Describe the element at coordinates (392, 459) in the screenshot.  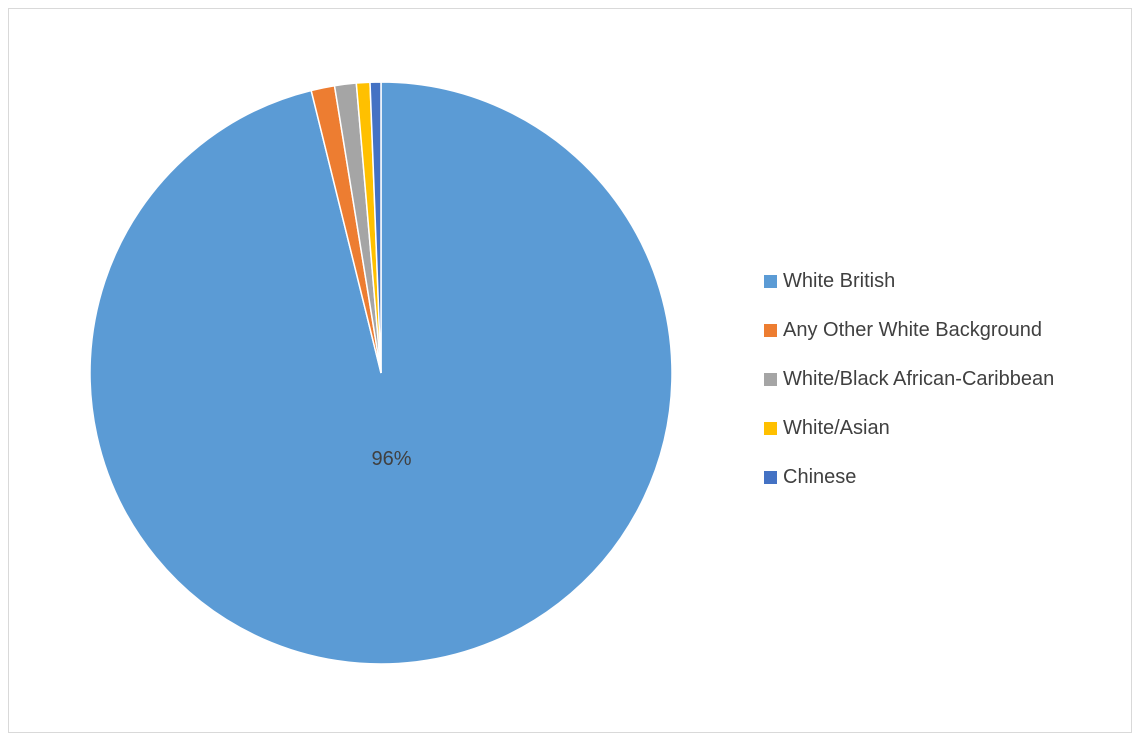
I see `data-label-white-british: 96%` at that location.